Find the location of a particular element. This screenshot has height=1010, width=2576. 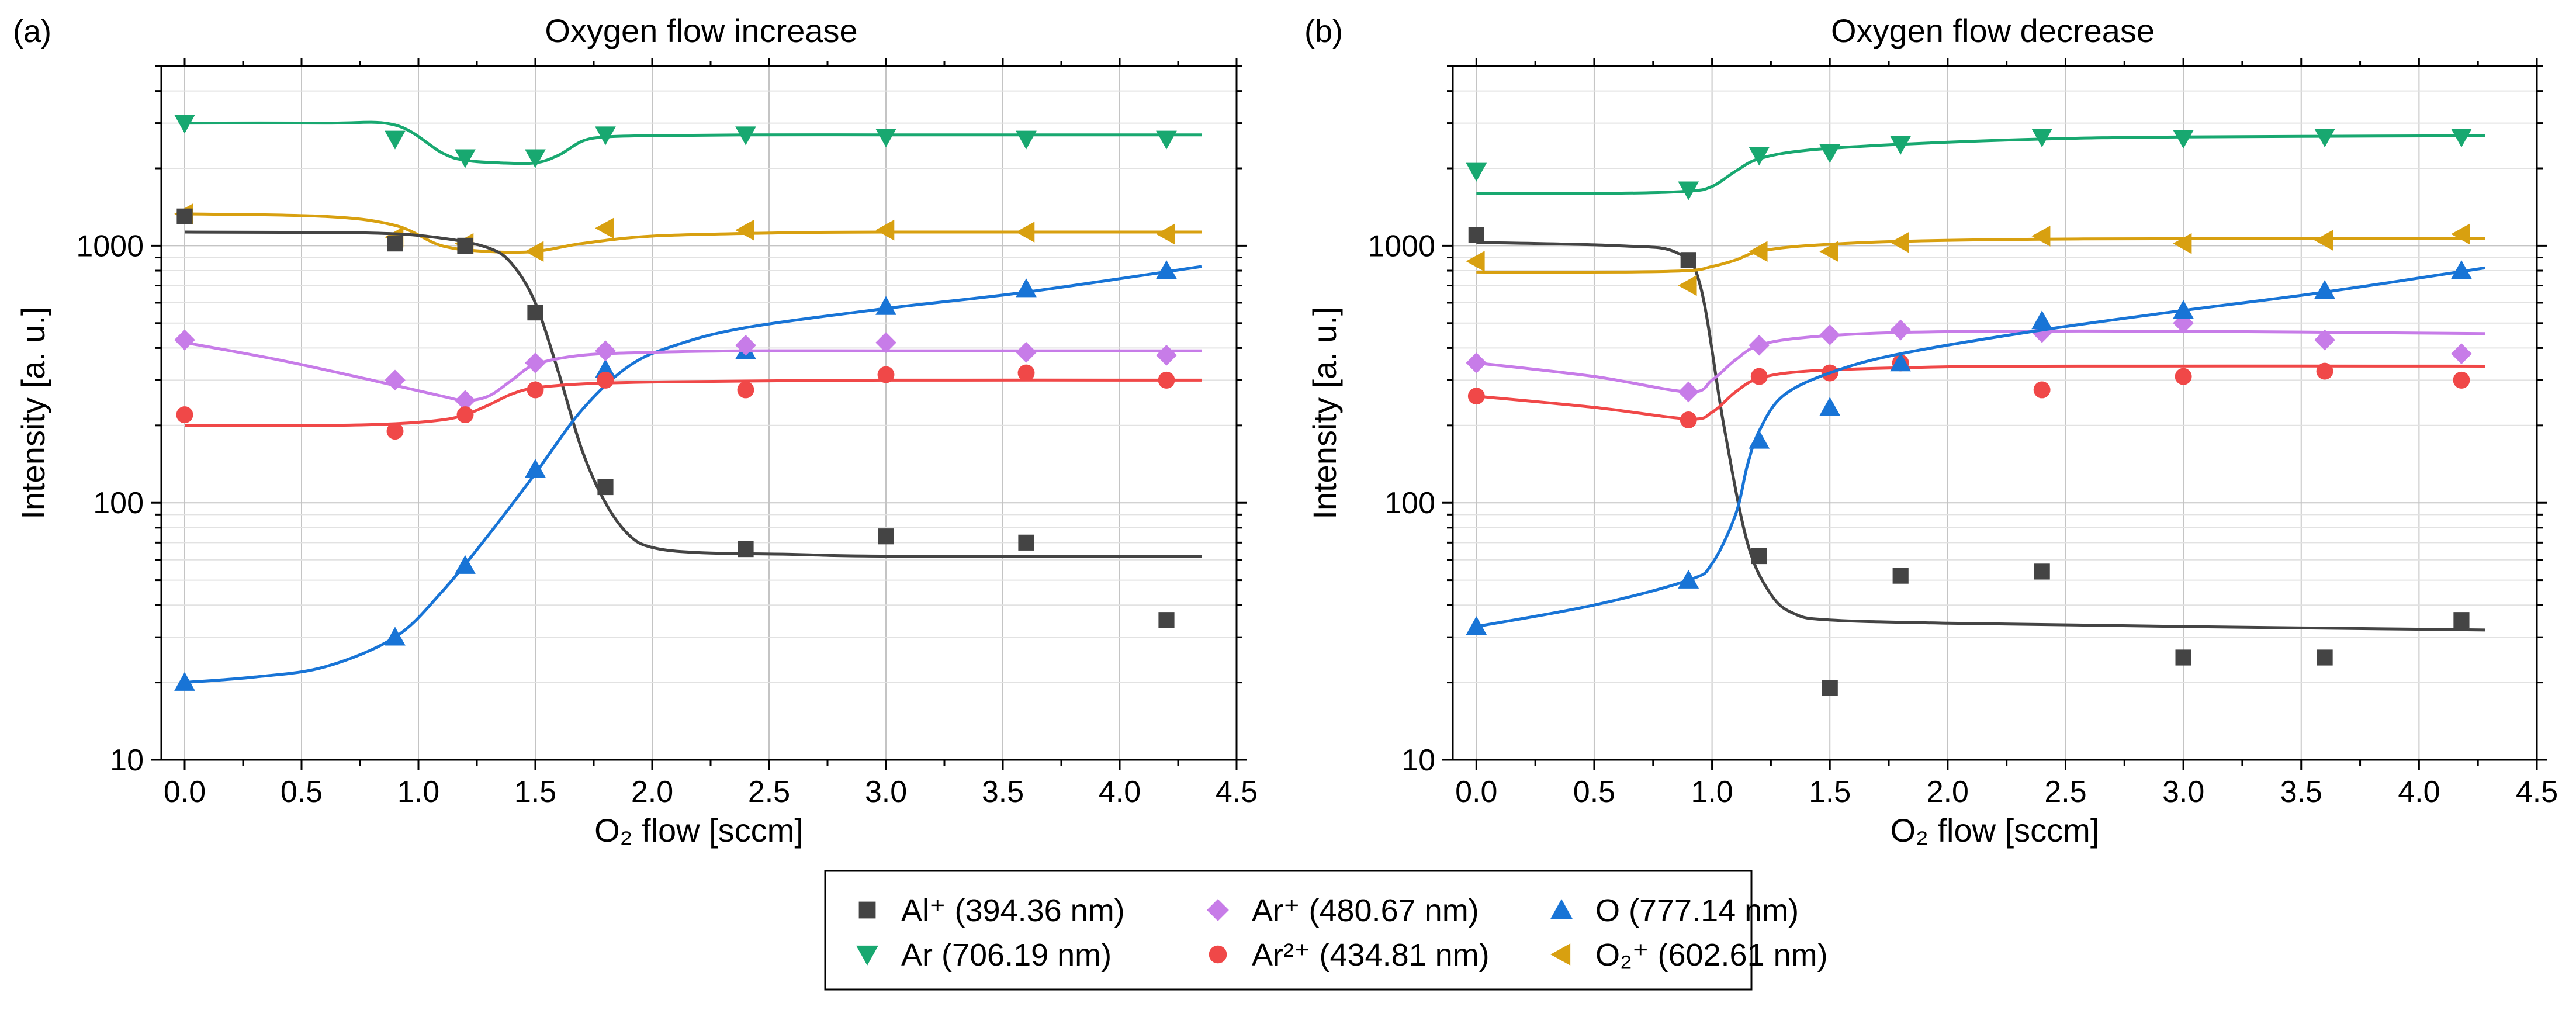

series-ar is located at coordinates (1976, 164).